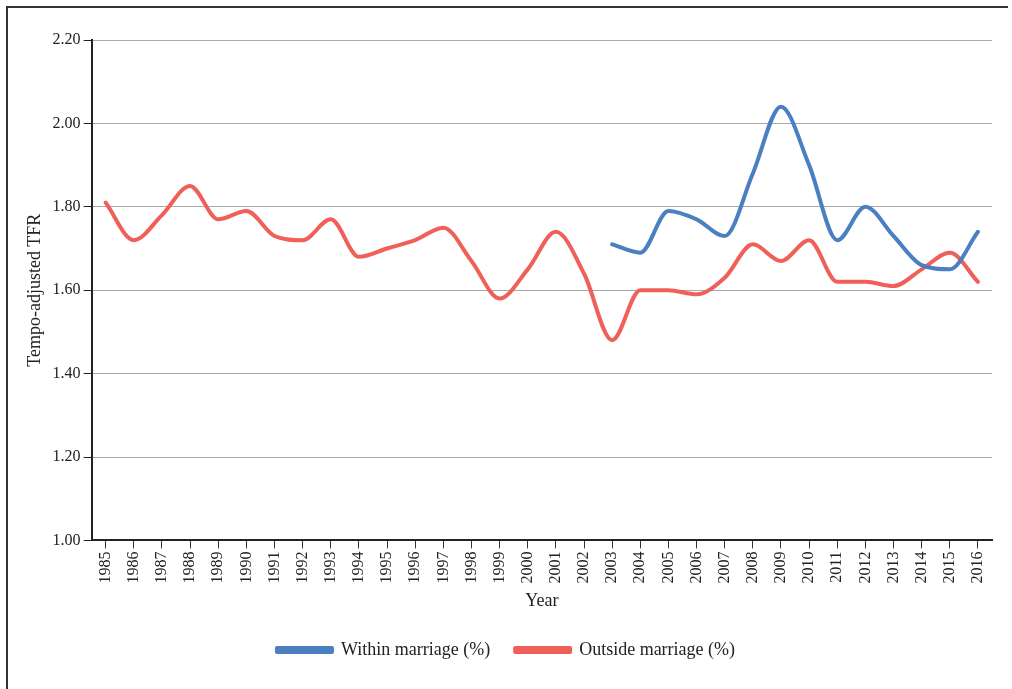 The width and height of the screenshot is (1012, 689). Describe the element at coordinates (66, 289) in the screenshot. I see `y-tick-label: 1.60` at that location.